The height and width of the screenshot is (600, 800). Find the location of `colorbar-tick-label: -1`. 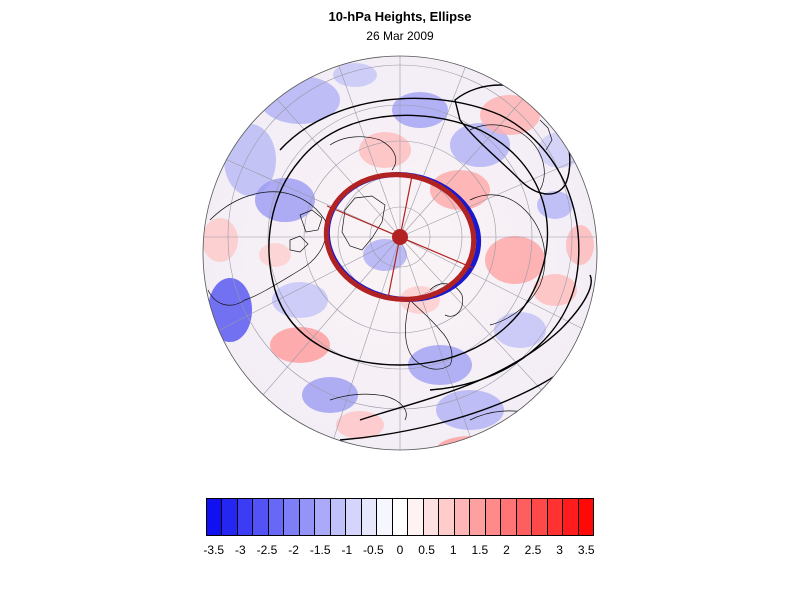

colorbar-tick-label: -1 is located at coordinates (347, 550).